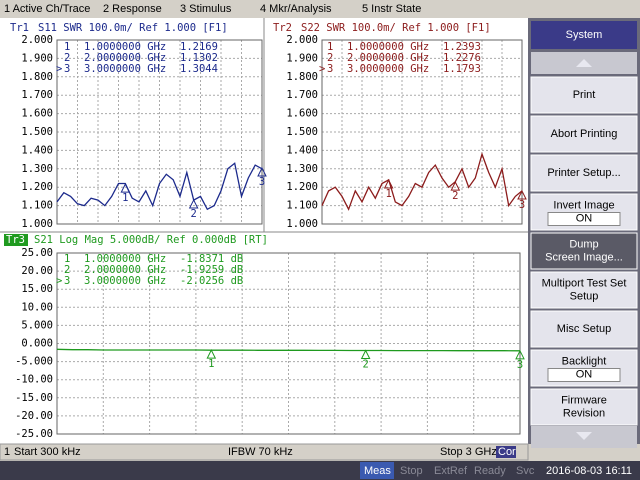  What do you see at coordinates (462, 69) in the screenshot?
I see `marker-row-value: 1.1793` at bounding box center [462, 69].